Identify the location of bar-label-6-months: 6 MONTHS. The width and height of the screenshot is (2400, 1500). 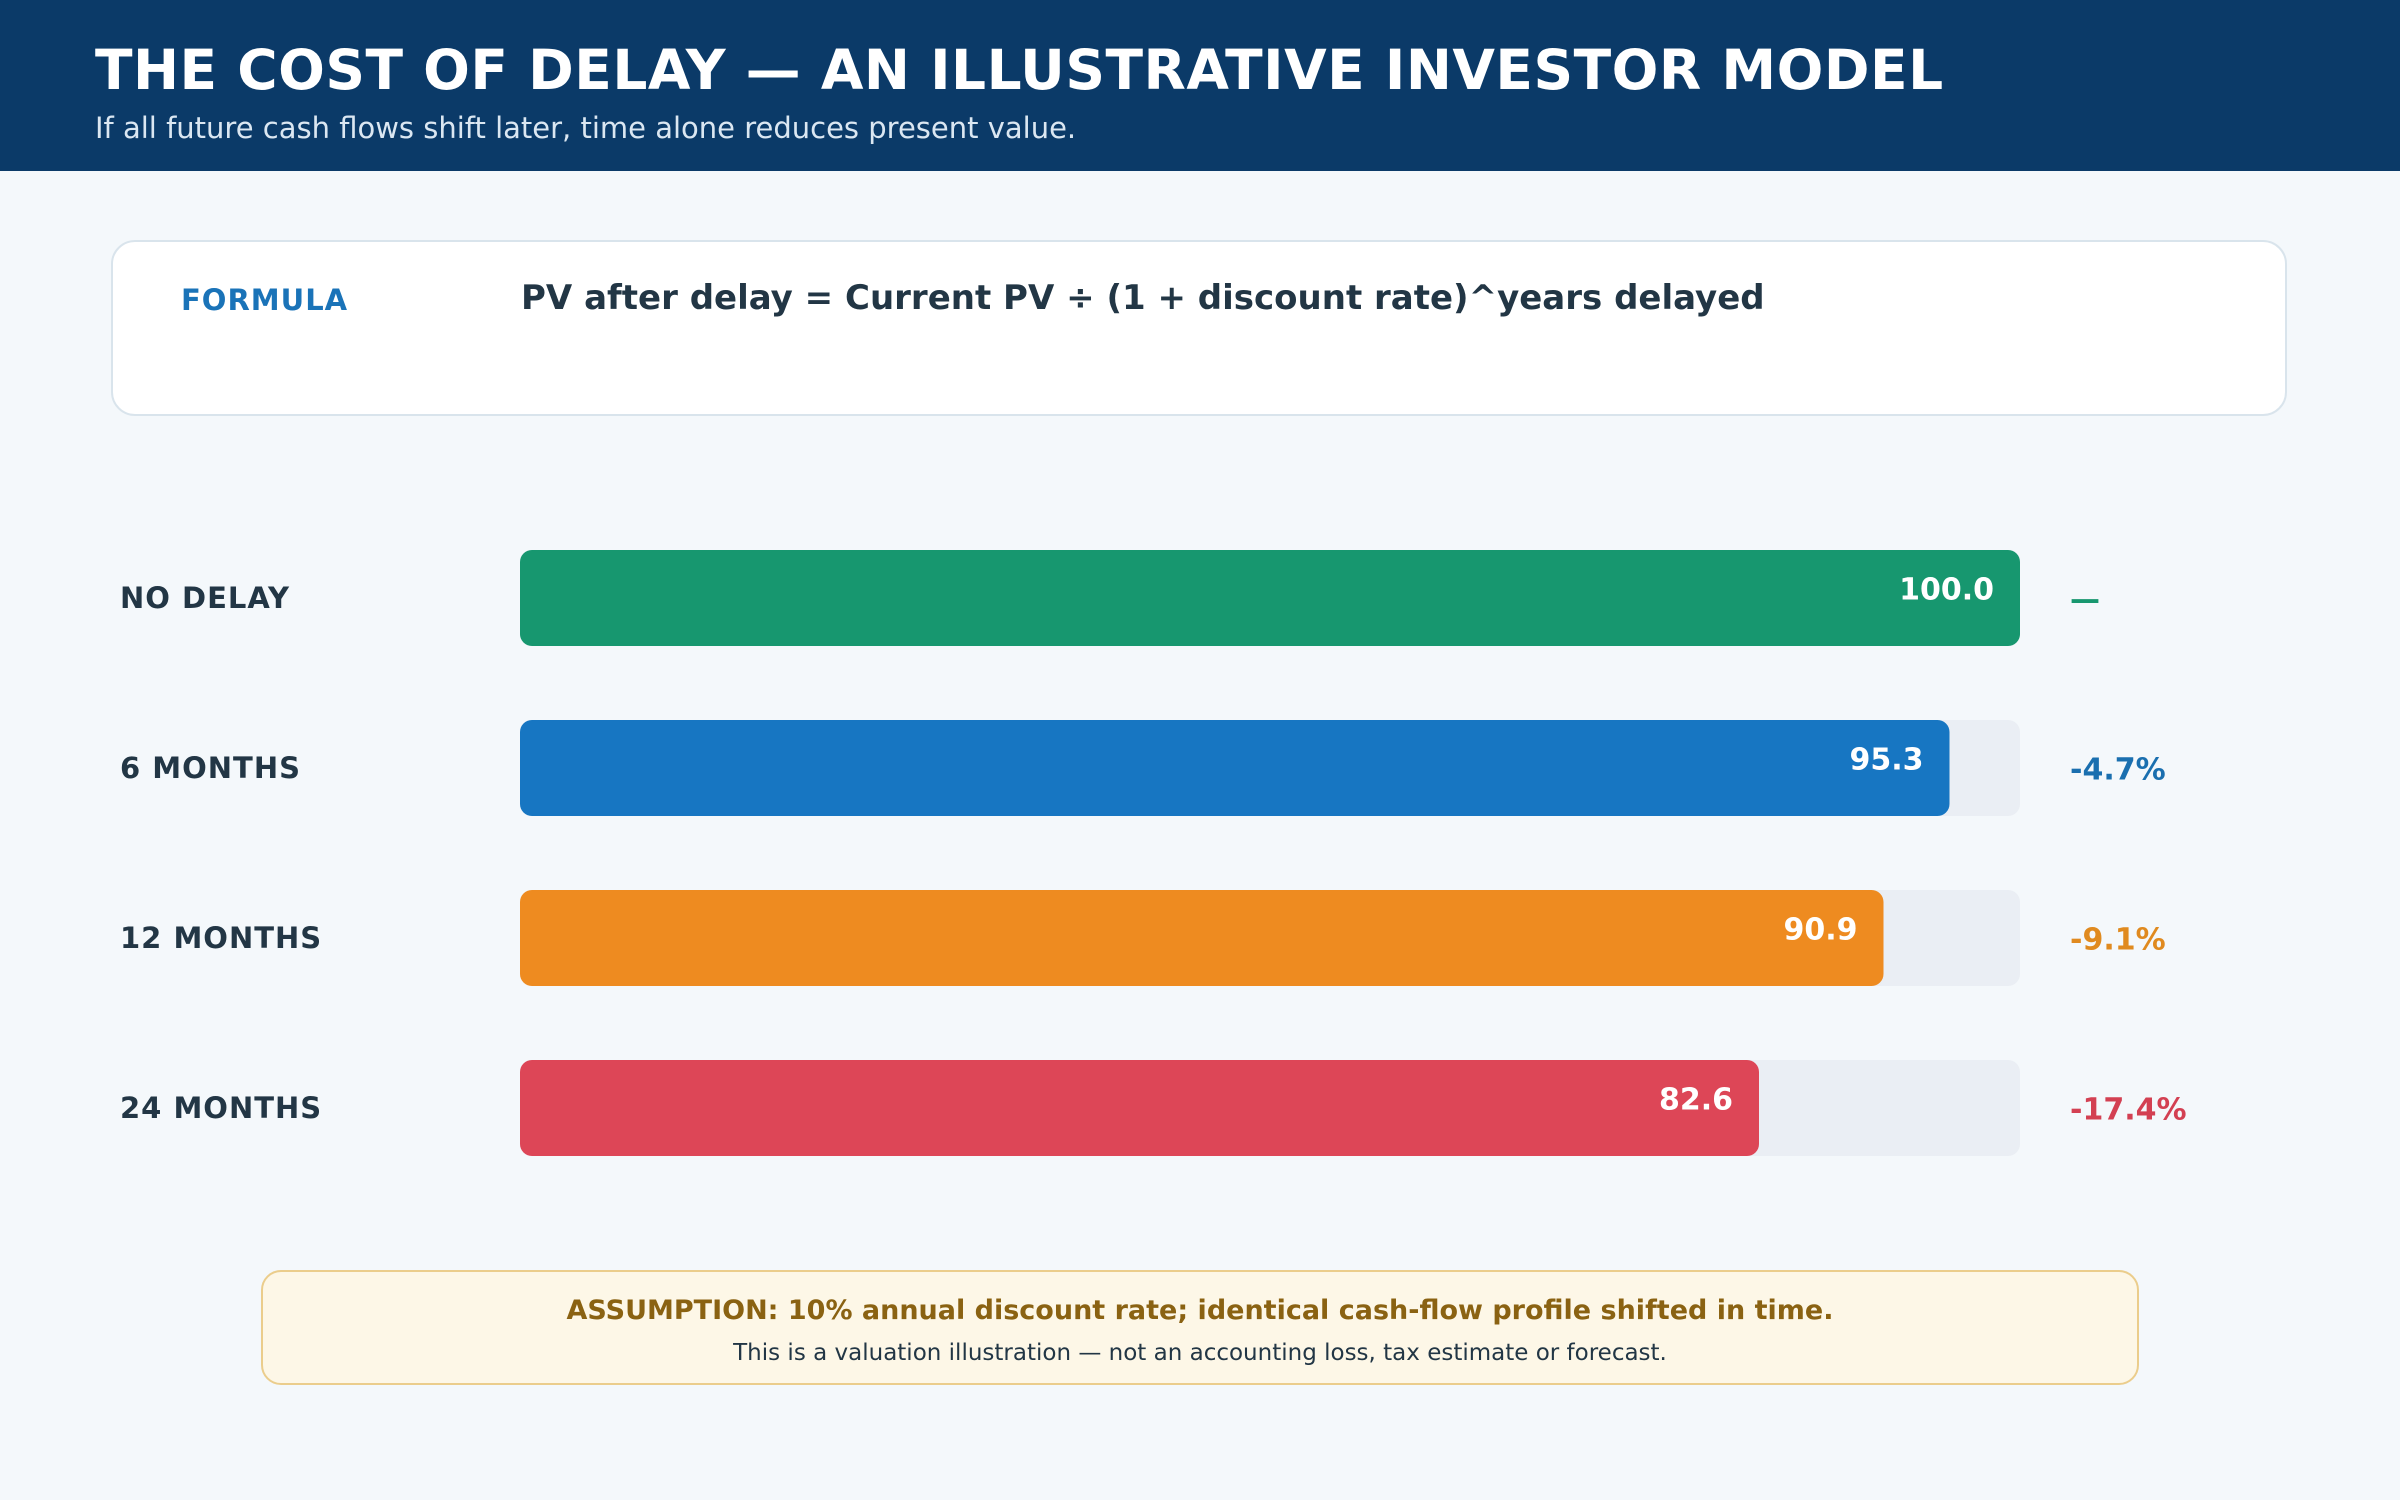
(210, 768).